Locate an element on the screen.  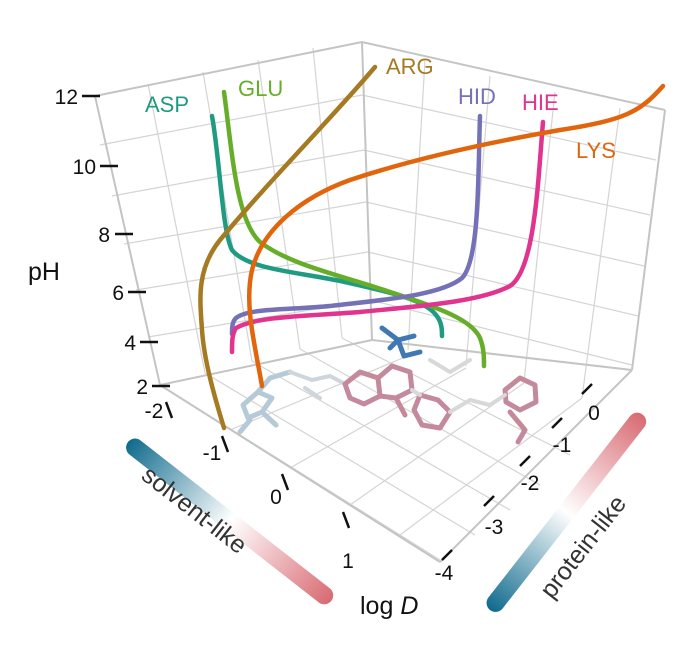
series-label-asp: ASP is located at coordinates (167, 104).